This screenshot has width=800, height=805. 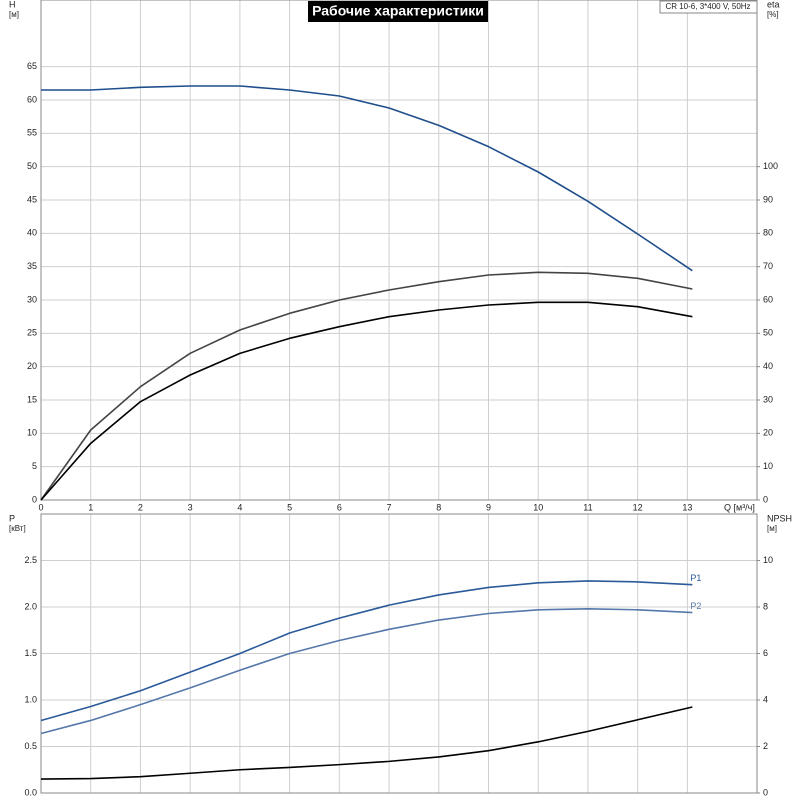 What do you see at coordinates (32, 99) in the screenshot?
I see `y-tick-label: 60` at bounding box center [32, 99].